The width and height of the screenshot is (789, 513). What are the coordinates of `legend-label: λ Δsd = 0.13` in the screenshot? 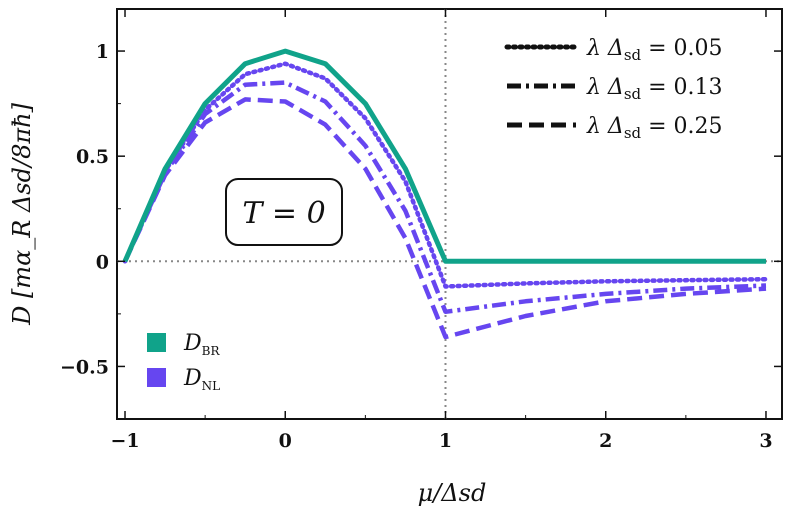 It's located at (654, 89).